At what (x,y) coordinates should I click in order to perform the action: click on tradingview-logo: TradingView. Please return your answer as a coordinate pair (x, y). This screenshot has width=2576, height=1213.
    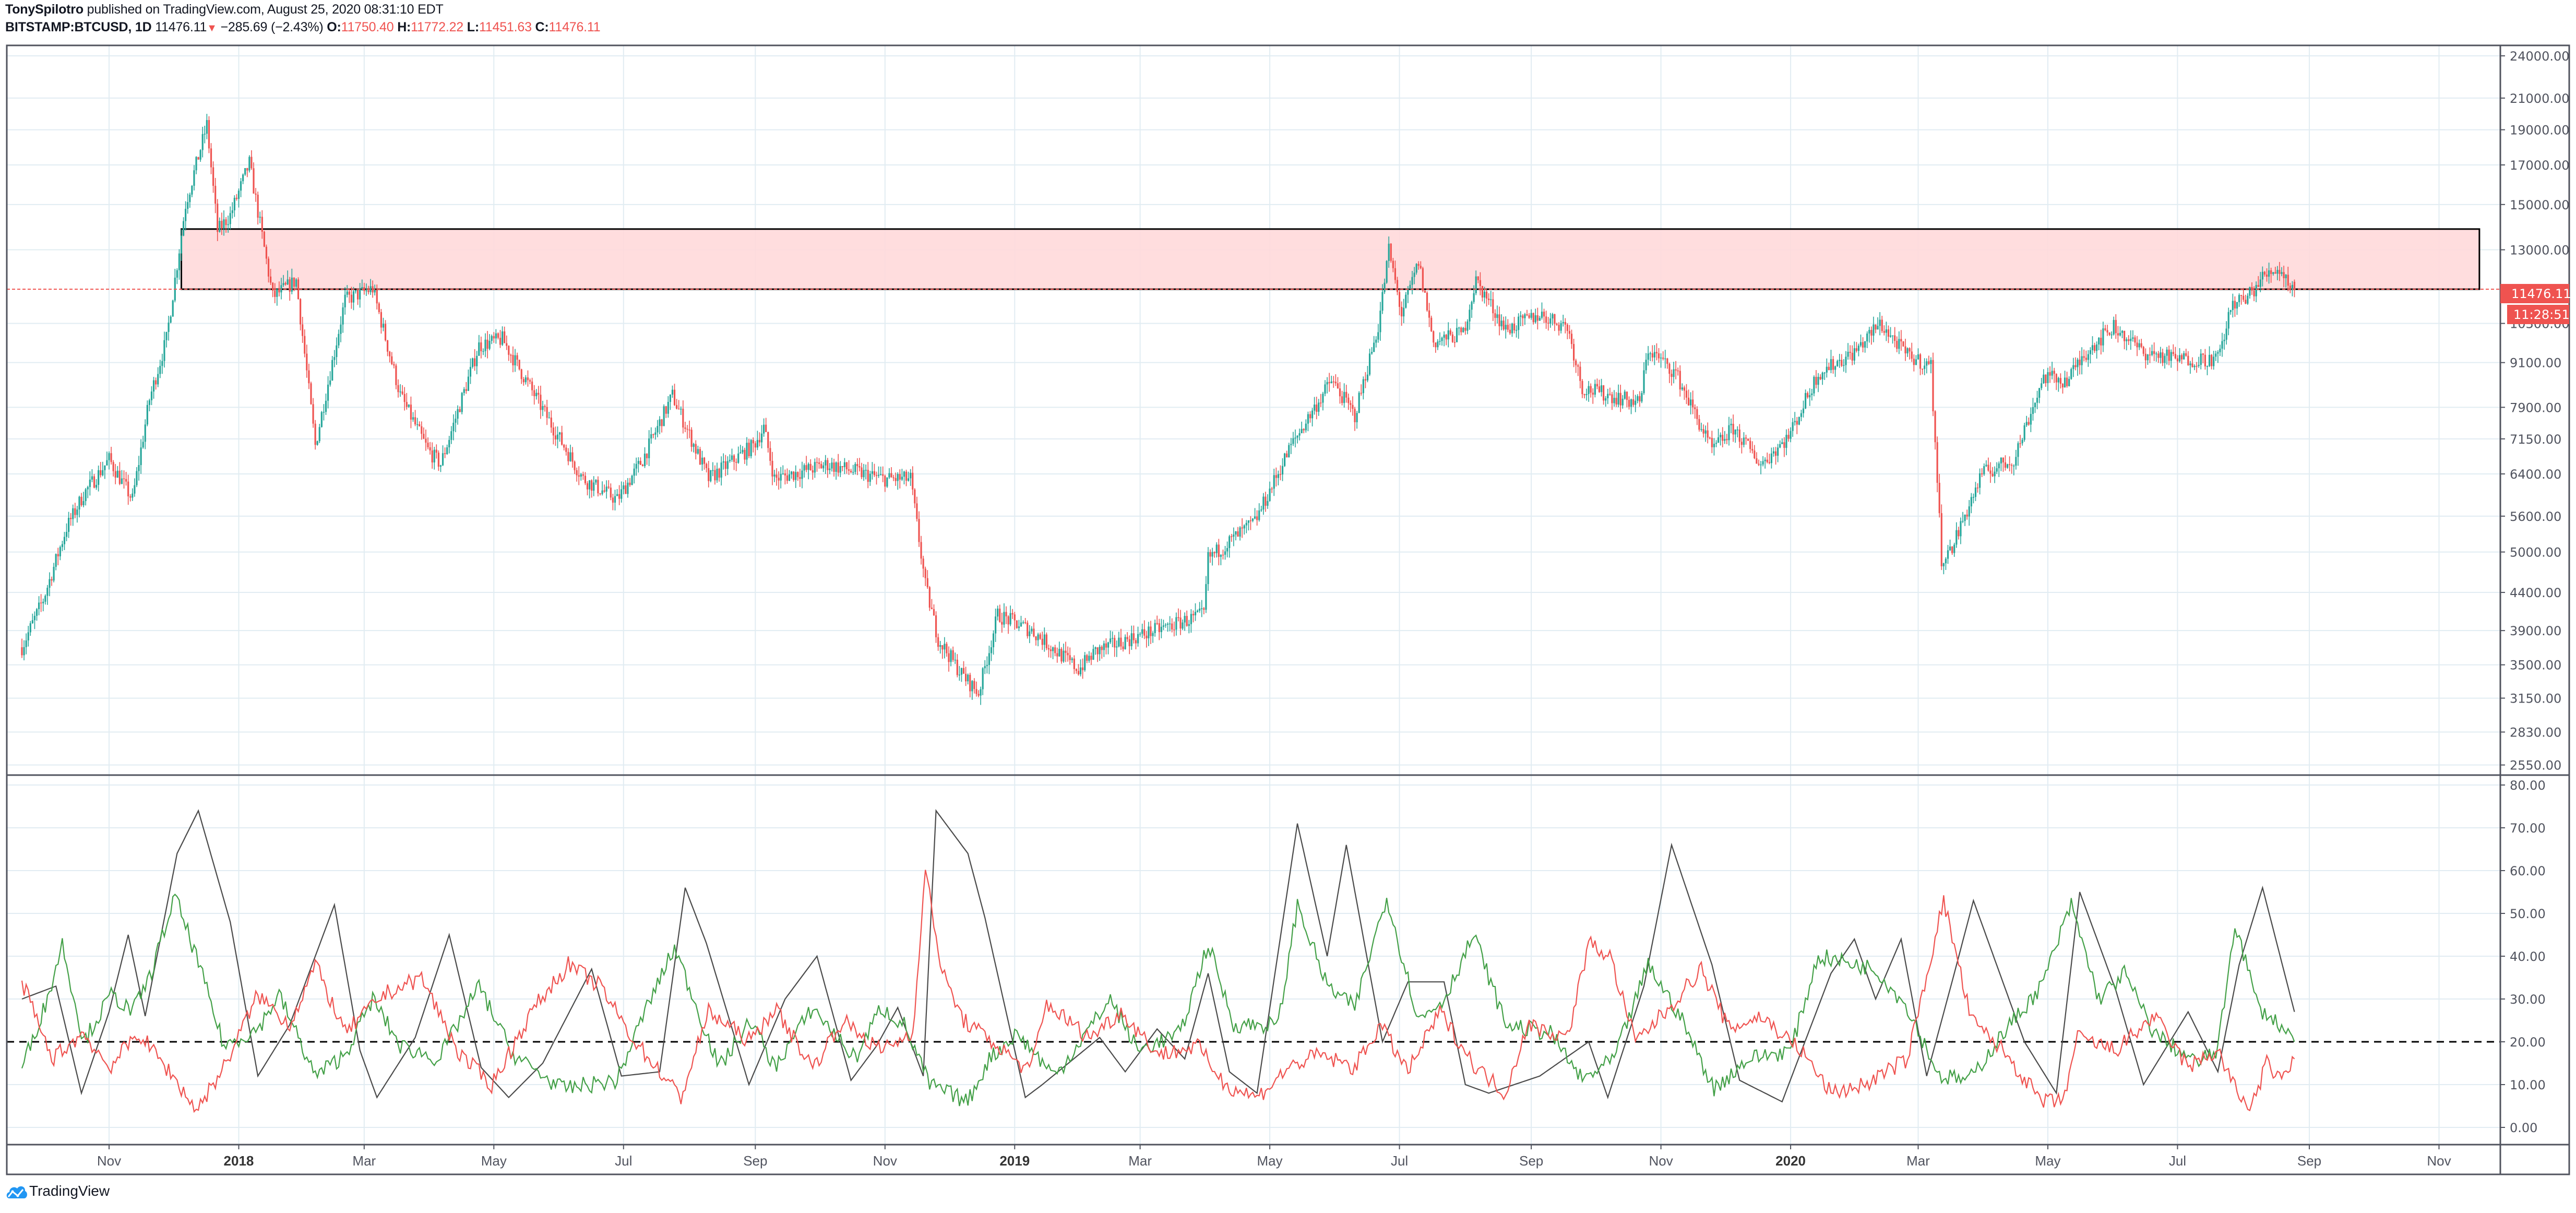
    Looking at the image, I should click on (58, 1191).